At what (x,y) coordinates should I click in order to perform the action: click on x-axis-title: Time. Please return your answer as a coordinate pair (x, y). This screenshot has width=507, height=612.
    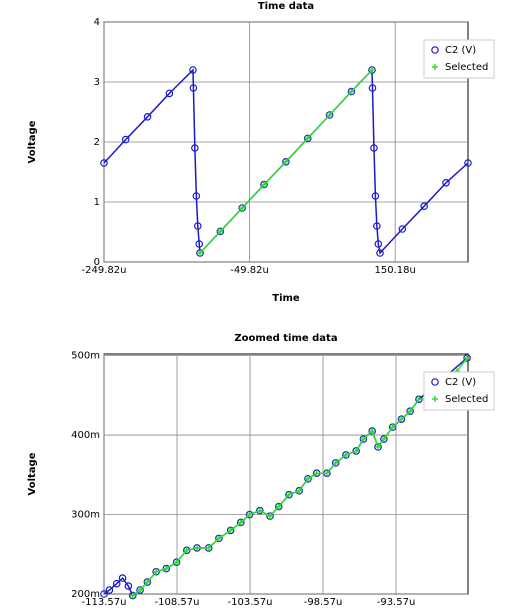
    Looking at the image, I should click on (286, 298).